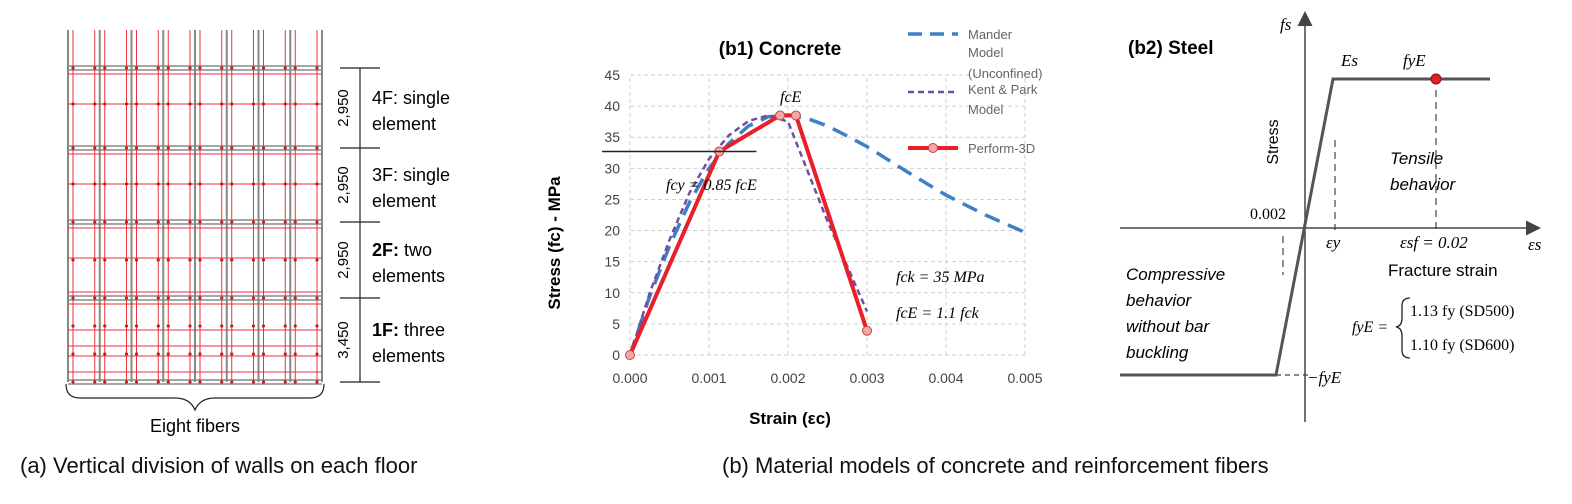  I want to click on compressive-label-3: without bar, so click(1168, 326).